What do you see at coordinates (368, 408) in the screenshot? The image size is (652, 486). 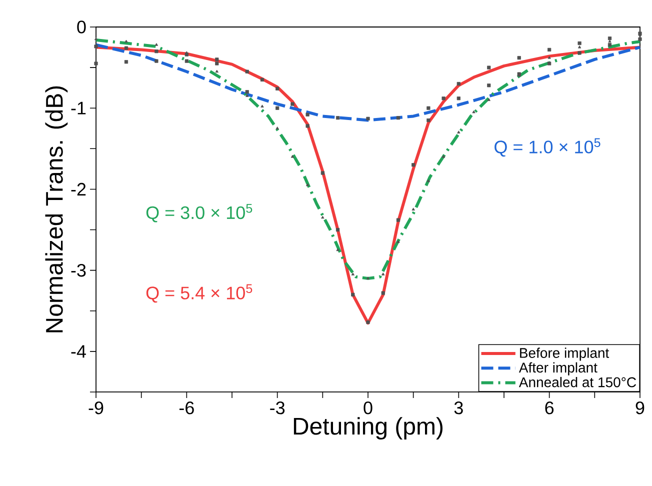 I see `x-tick-label: 0` at bounding box center [368, 408].